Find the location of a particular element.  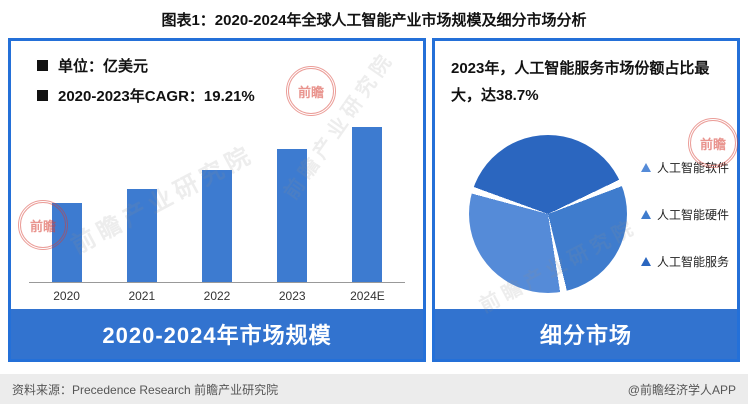

legend-unit-label: 单位：亿美元 is located at coordinates (103, 66).